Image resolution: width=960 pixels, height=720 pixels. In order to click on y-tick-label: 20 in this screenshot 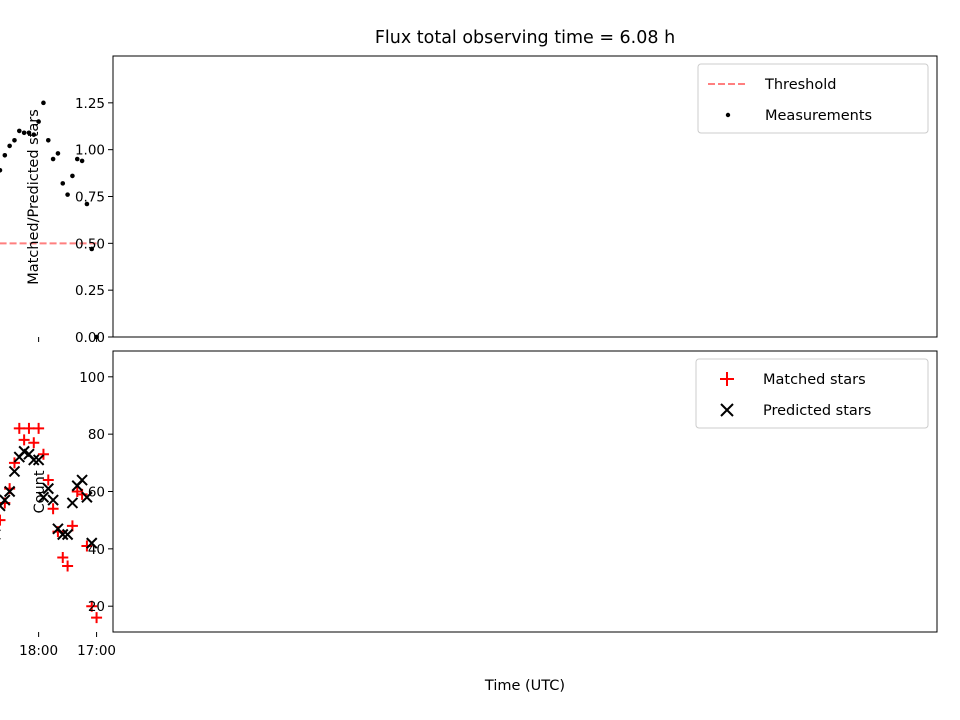, I will do `click(96, 607)`.